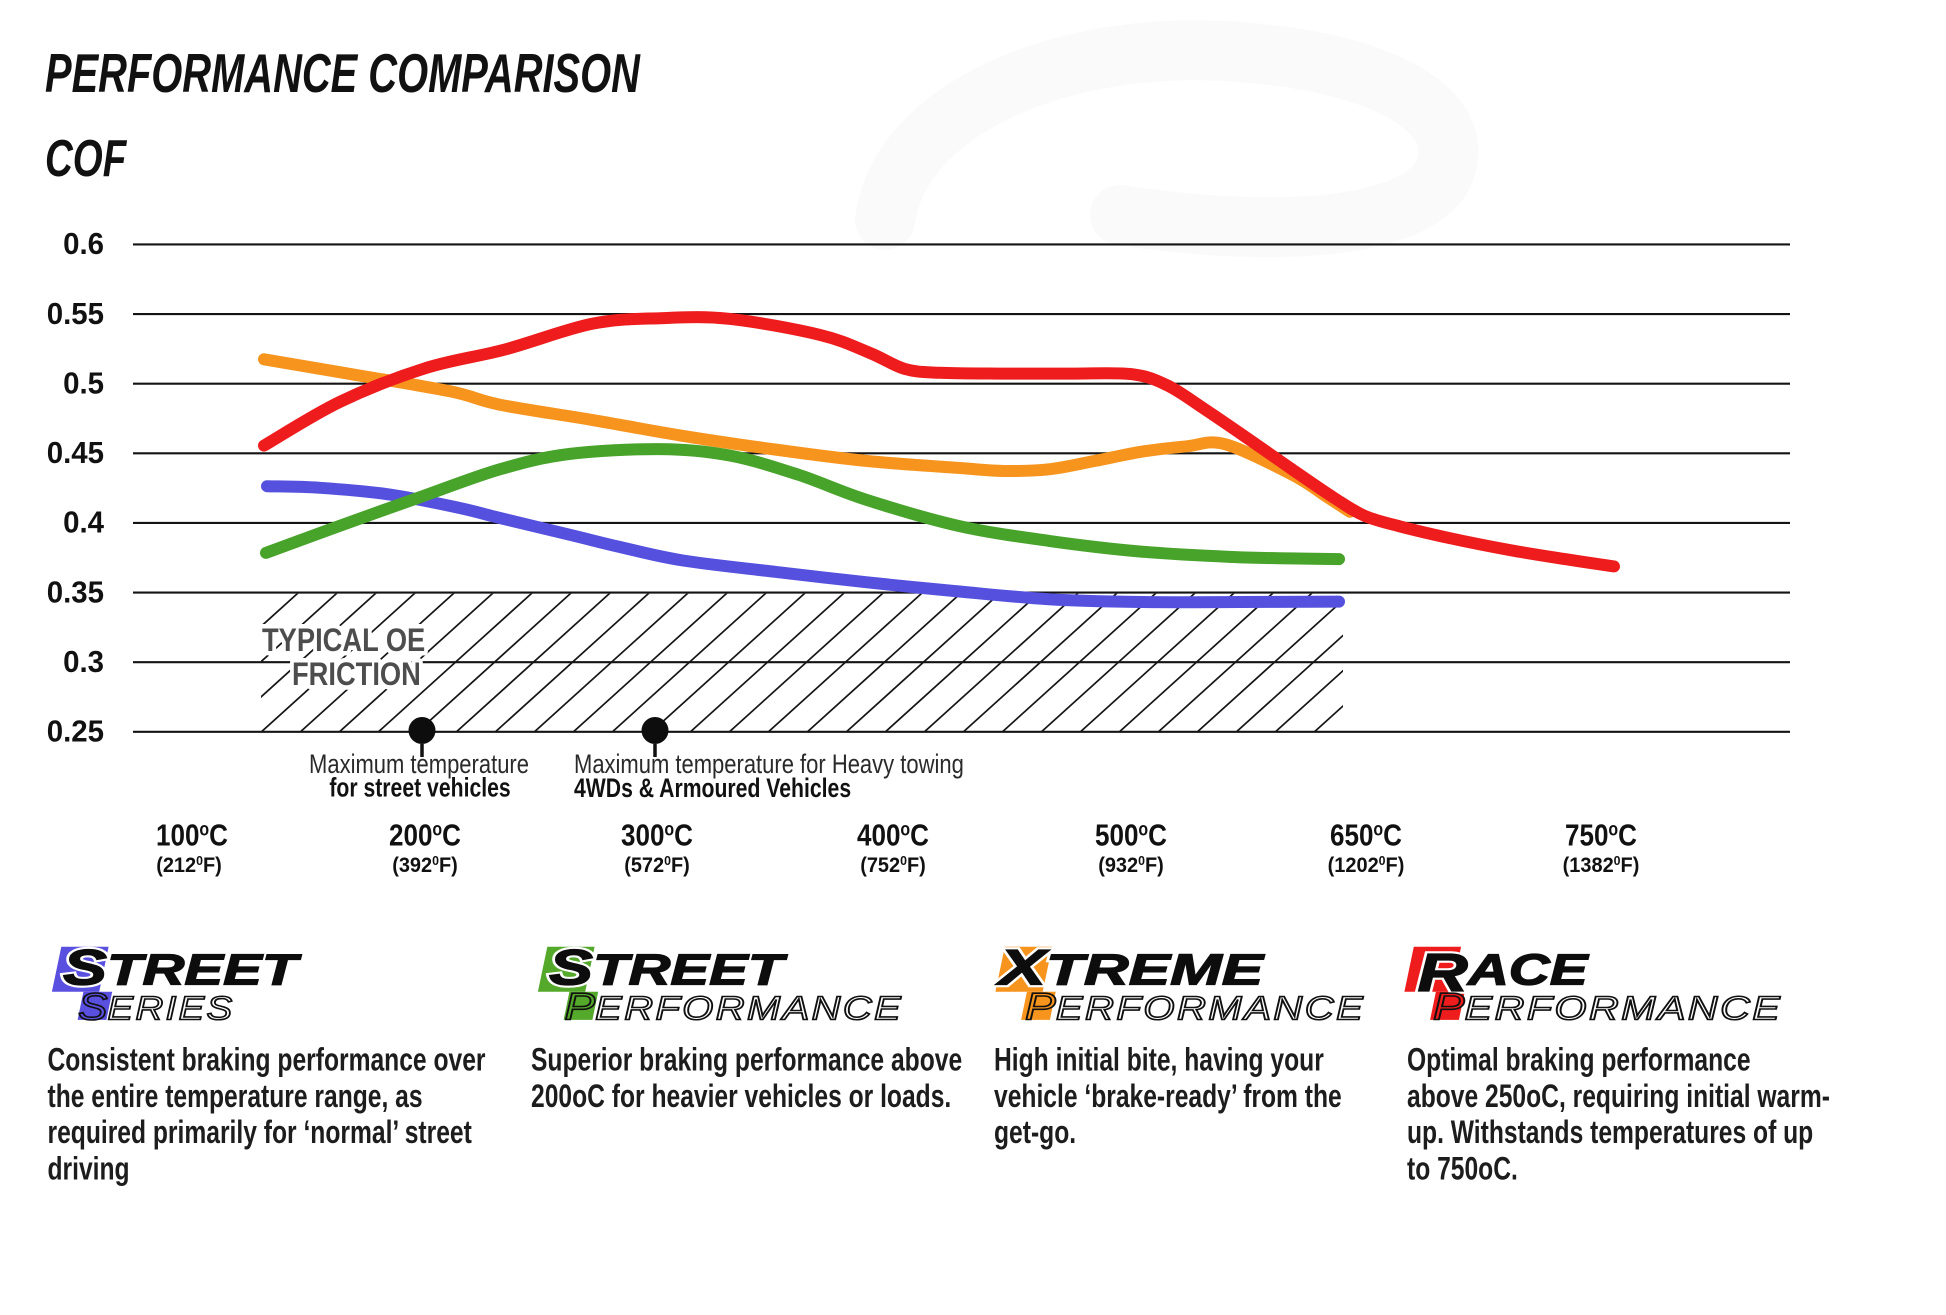  Describe the element at coordinates (1601, 866) in the screenshot. I see `svg-text: (13820F)` at that location.